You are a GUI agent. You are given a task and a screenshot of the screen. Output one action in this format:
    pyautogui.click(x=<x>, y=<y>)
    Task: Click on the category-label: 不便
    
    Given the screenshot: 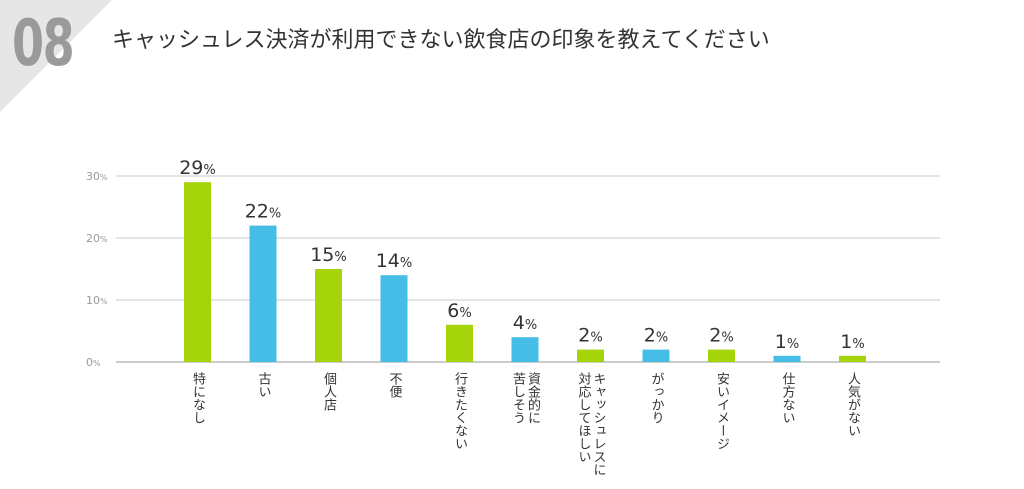 What is the action you would take?
    pyautogui.click(x=394, y=385)
    